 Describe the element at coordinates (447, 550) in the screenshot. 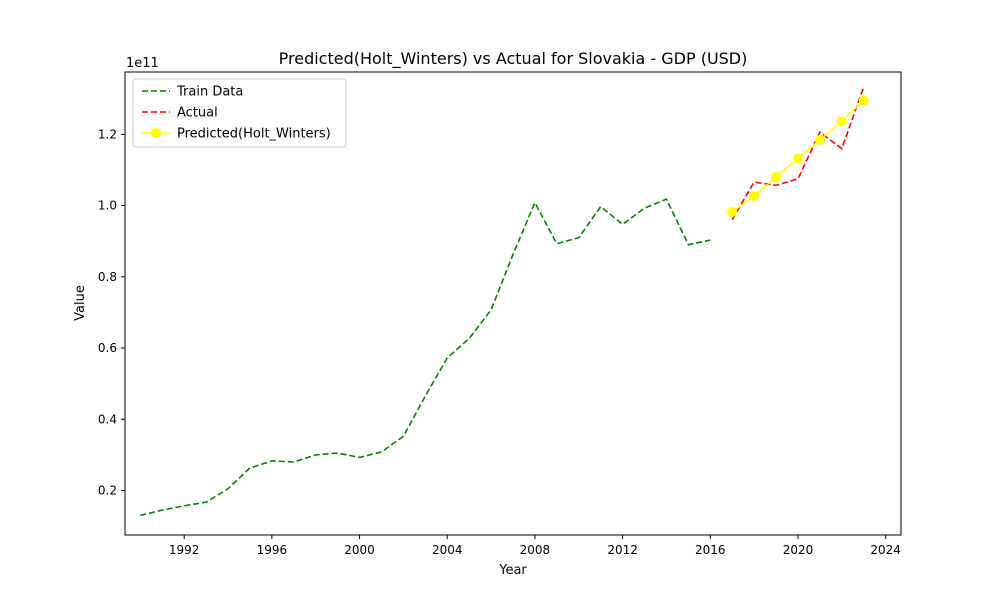

I see `x-tick-label: 2004` at that location.